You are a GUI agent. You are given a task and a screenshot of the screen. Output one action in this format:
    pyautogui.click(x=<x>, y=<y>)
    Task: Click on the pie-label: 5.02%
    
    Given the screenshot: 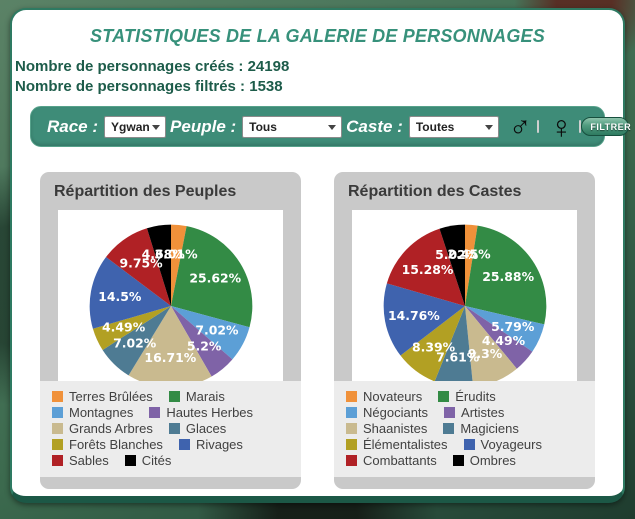 What is the action you would take?
    pyautogui.click(x=457, y=254)
    